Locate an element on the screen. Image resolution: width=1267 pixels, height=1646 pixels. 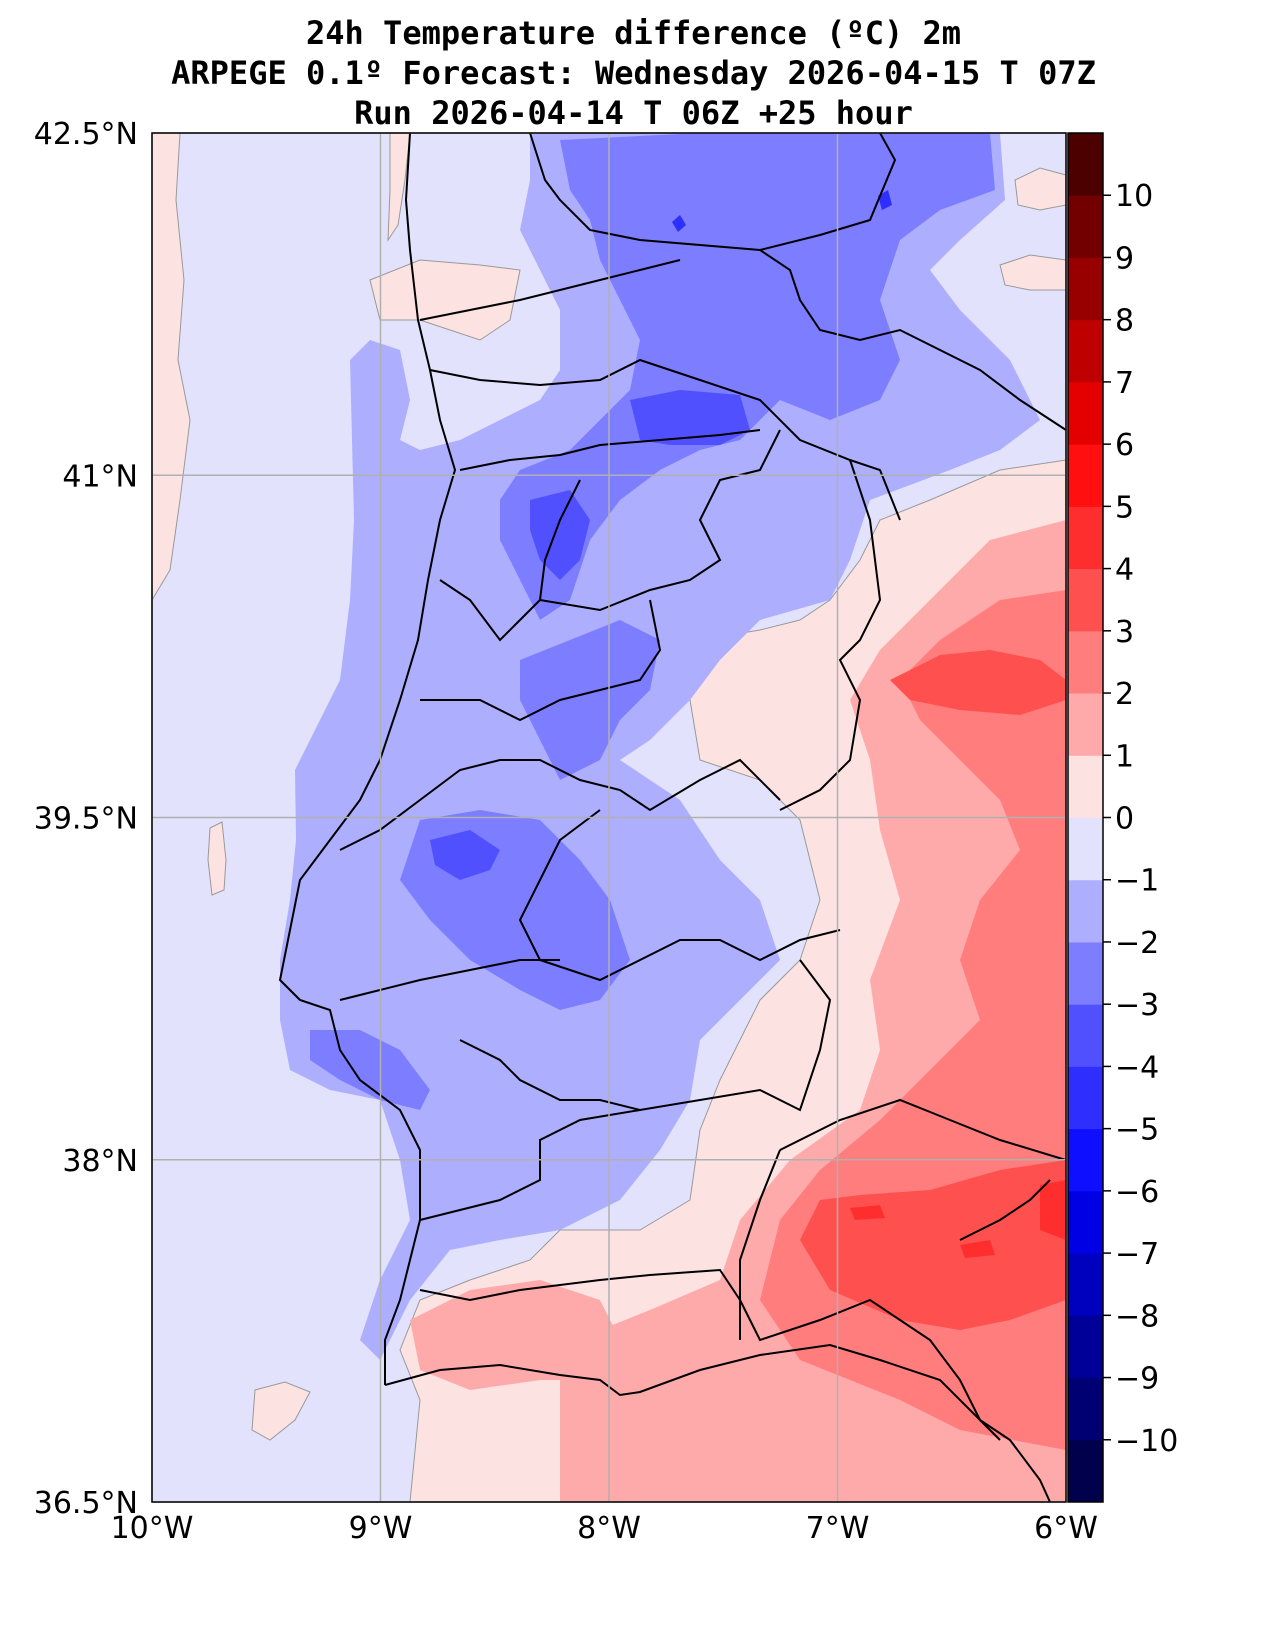
warm-anomaly-spot-4c is located at coordinates (1053, 1210).